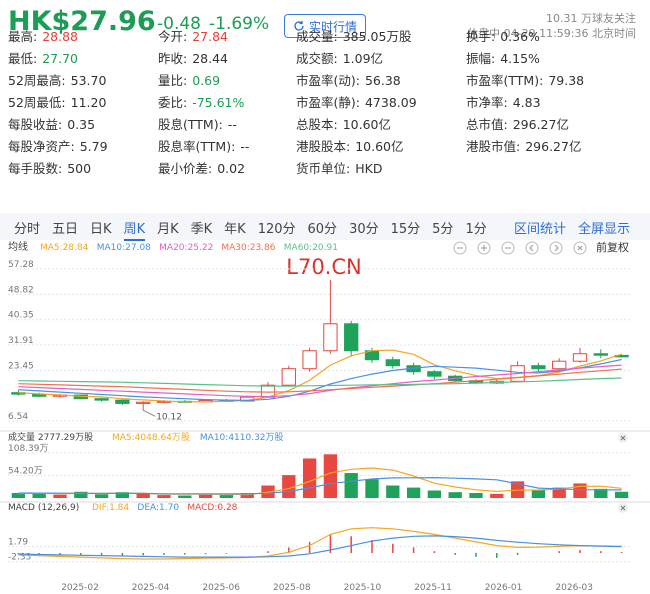 This screenshot has width=650, height=594. I want to click on x-tick-label: 2025-02, so click(80, 588).